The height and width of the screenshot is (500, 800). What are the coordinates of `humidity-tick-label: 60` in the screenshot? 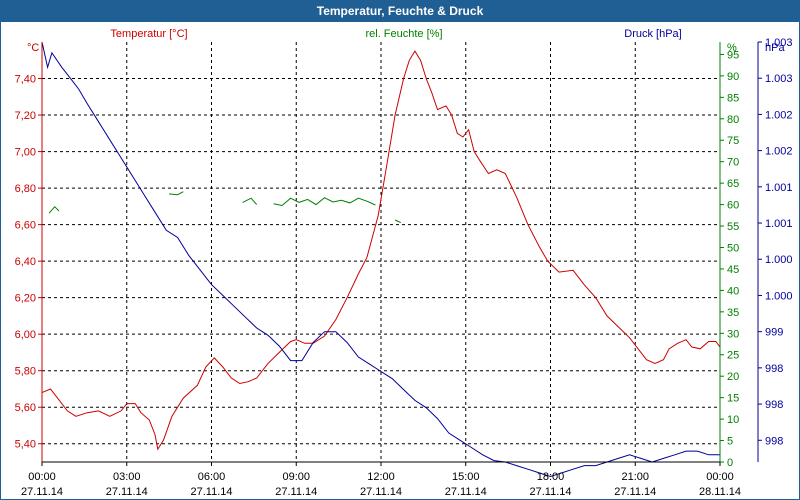 It's located at (733, 206).